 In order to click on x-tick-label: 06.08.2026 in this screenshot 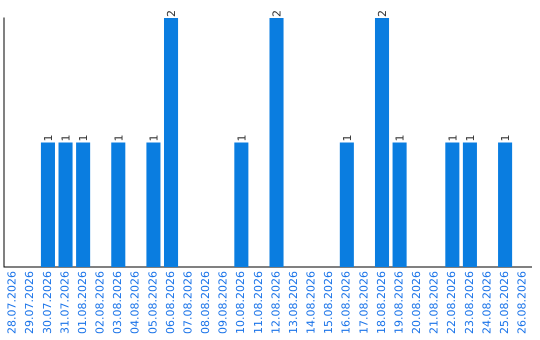, I will do `click(170, 302)`.